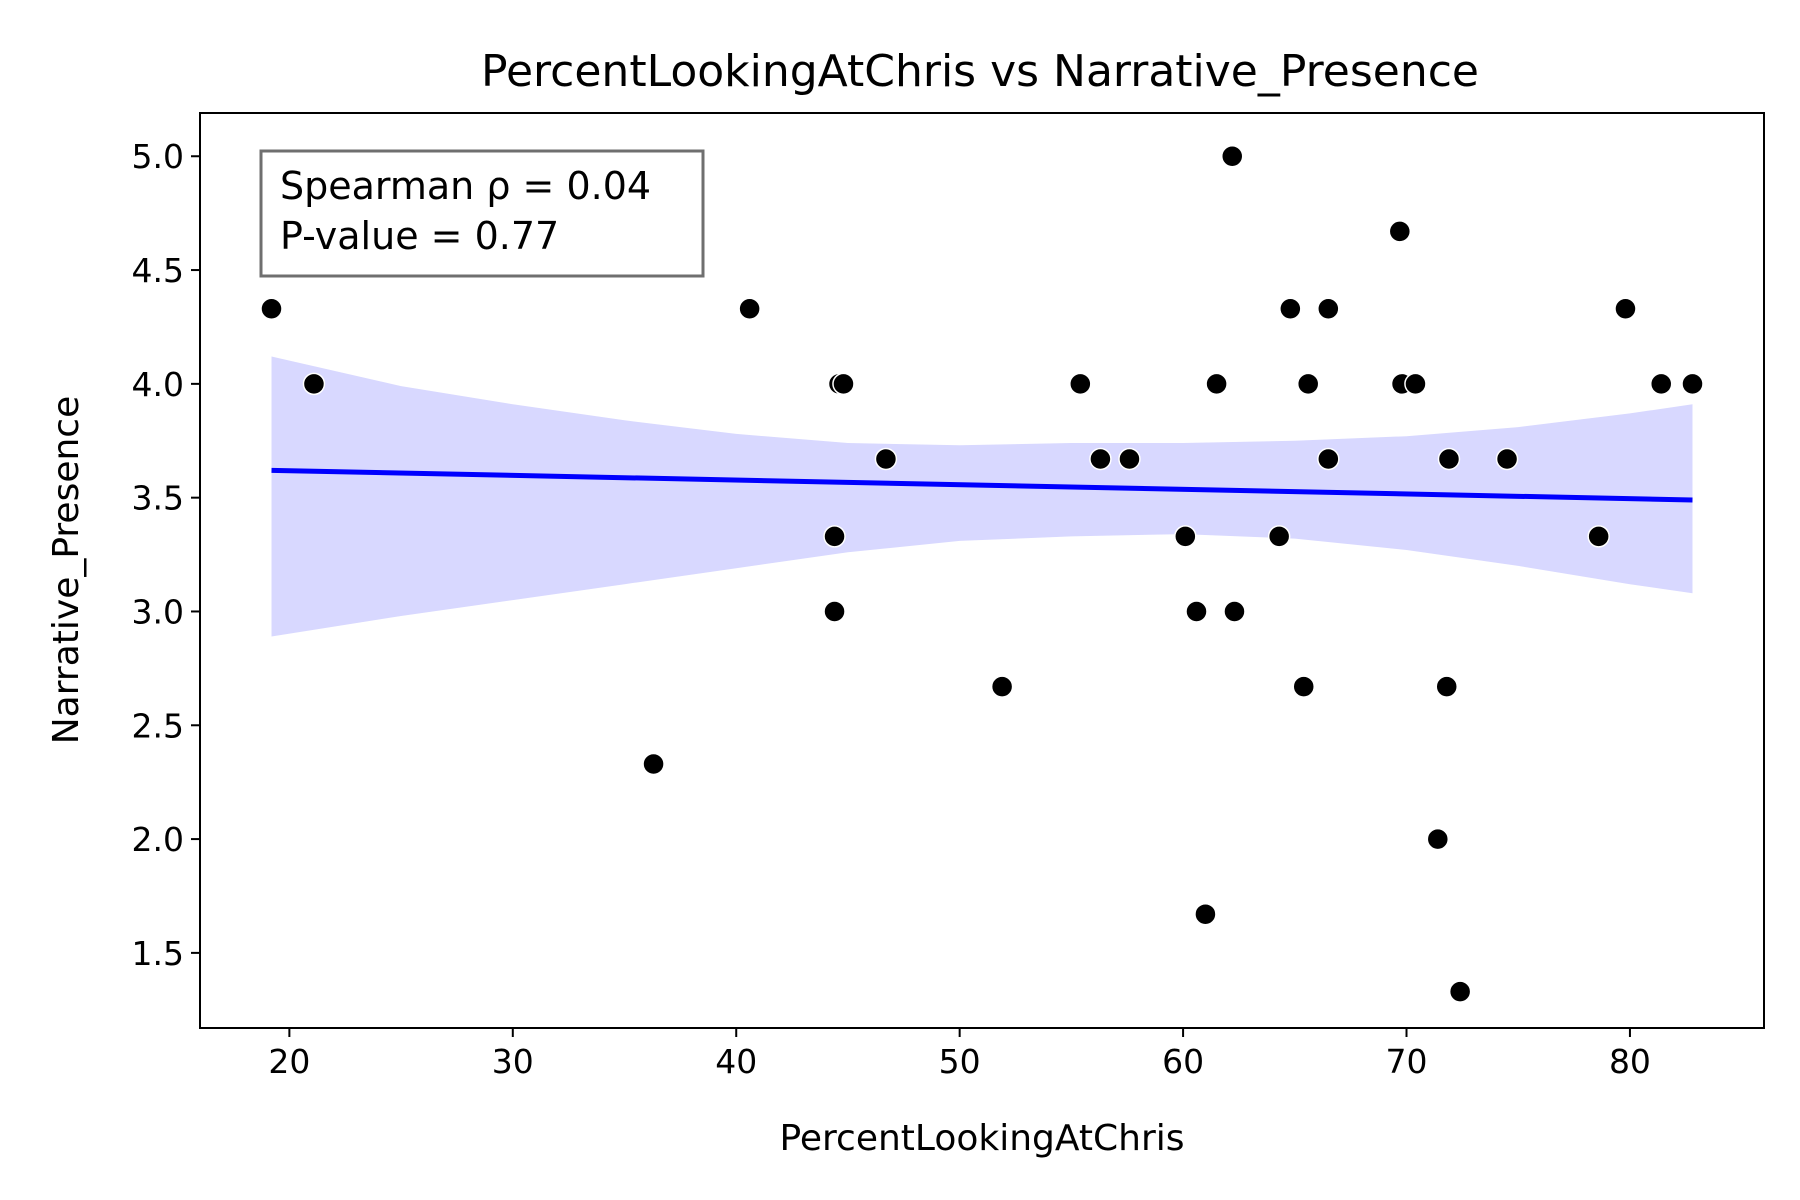 This screenshot has height=1200, width=1800. I want to click on regression-line, so click(982, 485).